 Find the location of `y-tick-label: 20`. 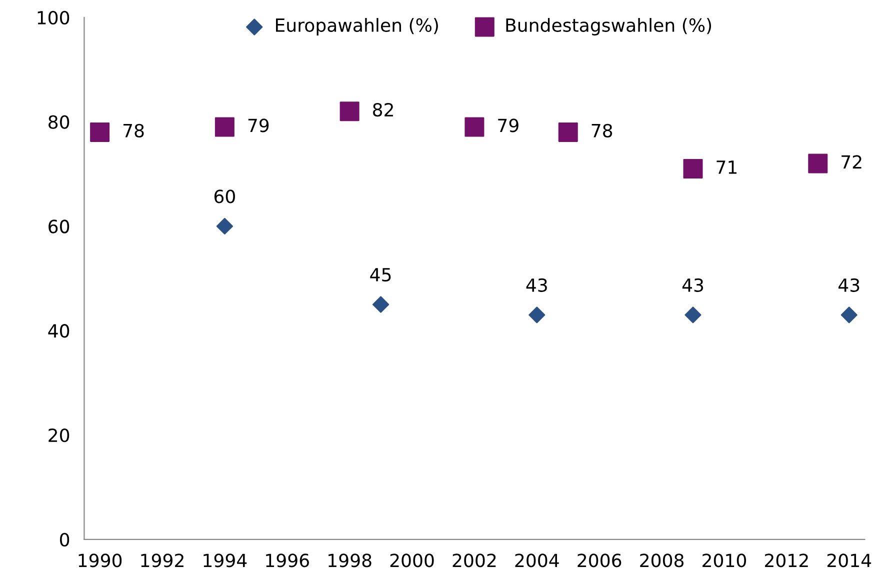

y-tick-label: 20 is located at coordinates (59, 435).